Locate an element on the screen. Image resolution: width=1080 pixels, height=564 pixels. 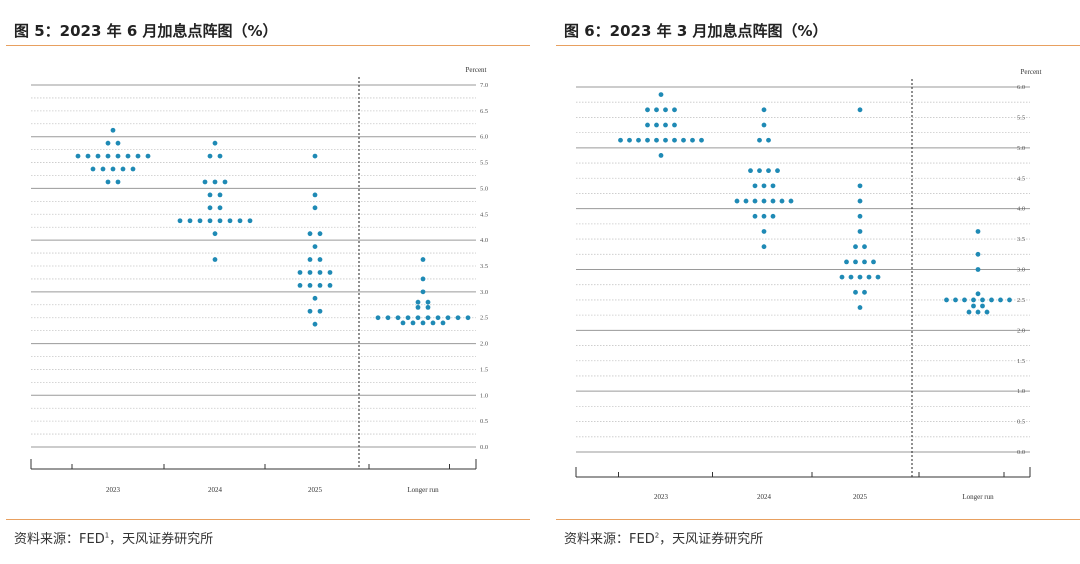
y-tick-label: 1.0 is located at coordinates (484, 395).